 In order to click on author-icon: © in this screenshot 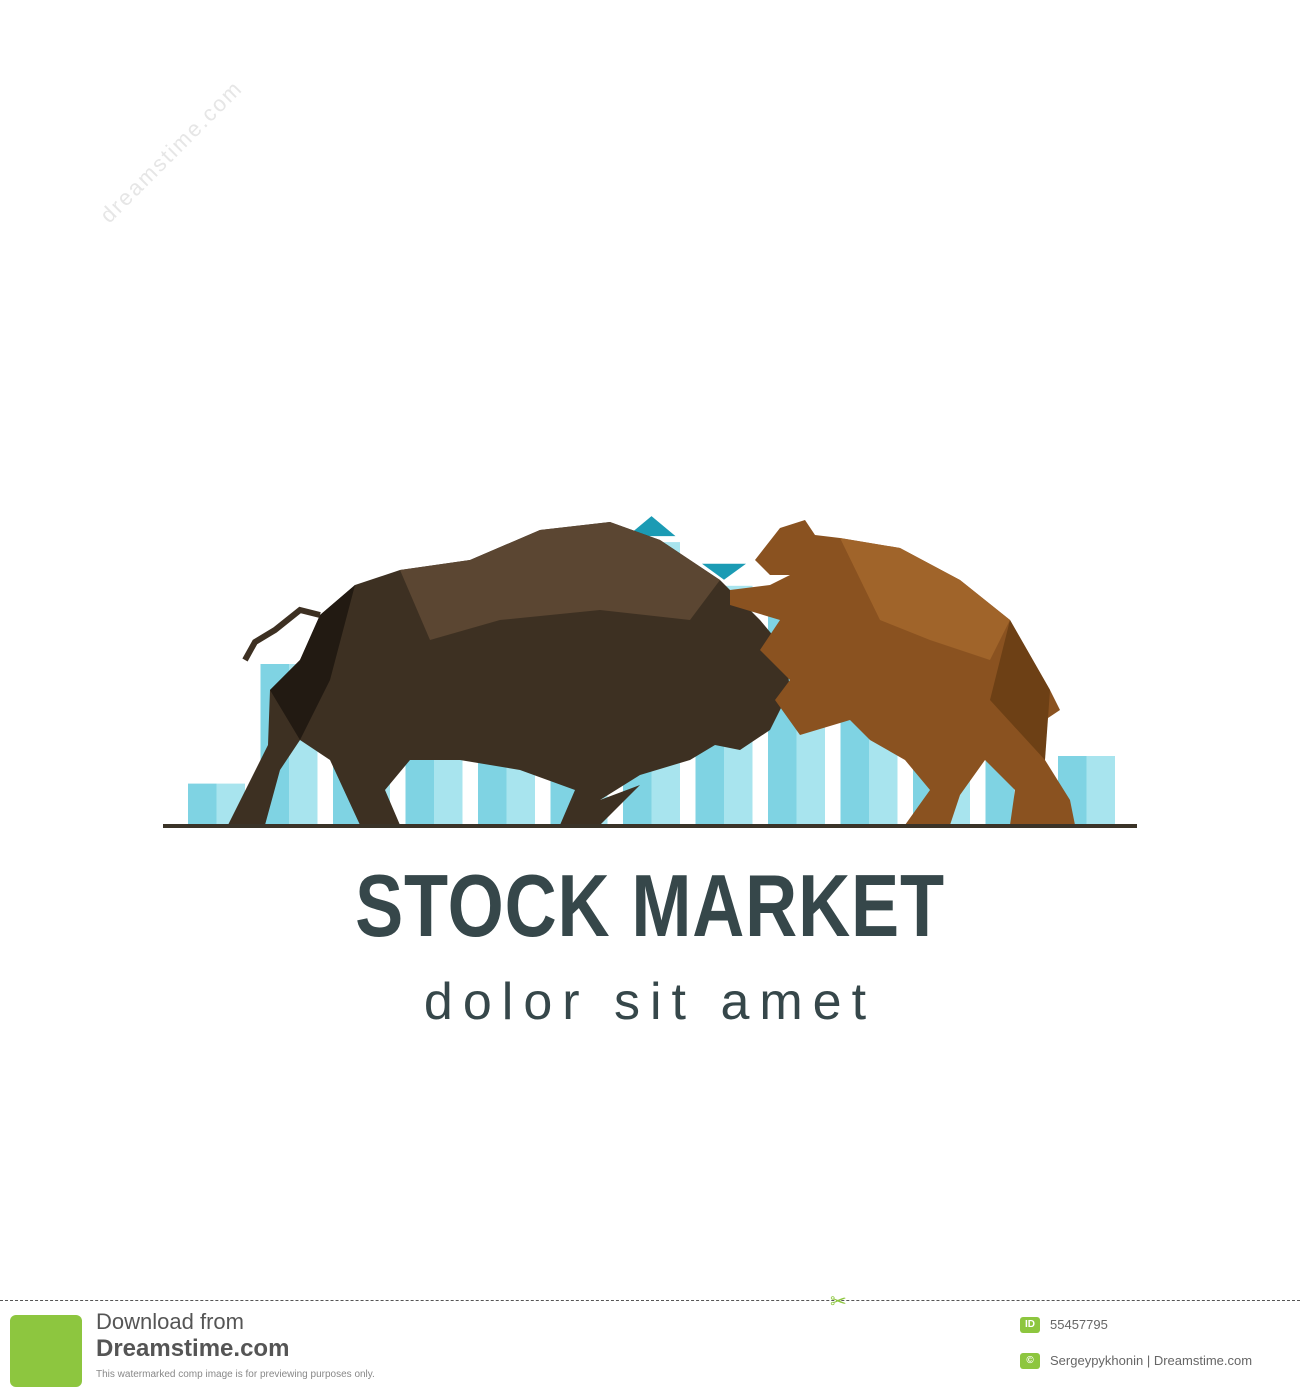, I will do `click(1030, 1361)`.